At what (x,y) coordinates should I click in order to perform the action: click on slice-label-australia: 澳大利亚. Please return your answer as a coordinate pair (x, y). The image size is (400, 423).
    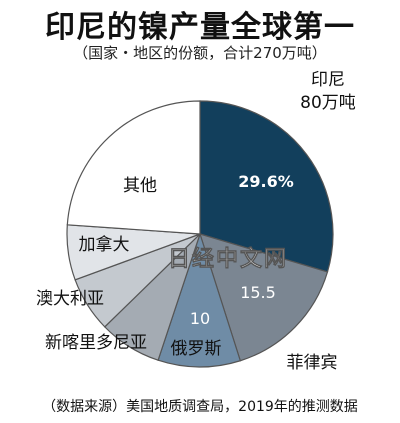
    Looking at the image, I should click on (70, 299).